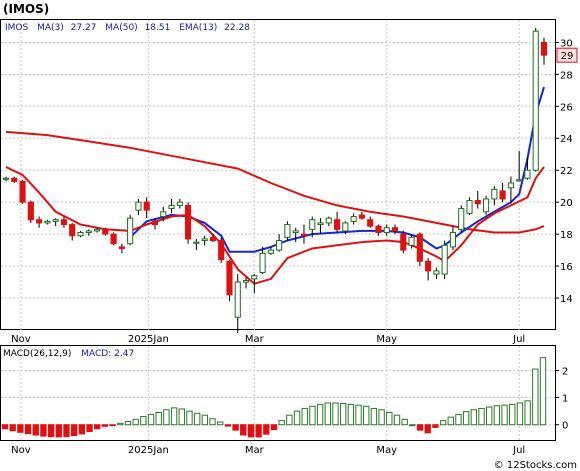 The width and height of the screenshot is (580, 471). I want to click on price-x-tick-labels: Nov2025JanMarMayJulSepNov, so click(268, 339).